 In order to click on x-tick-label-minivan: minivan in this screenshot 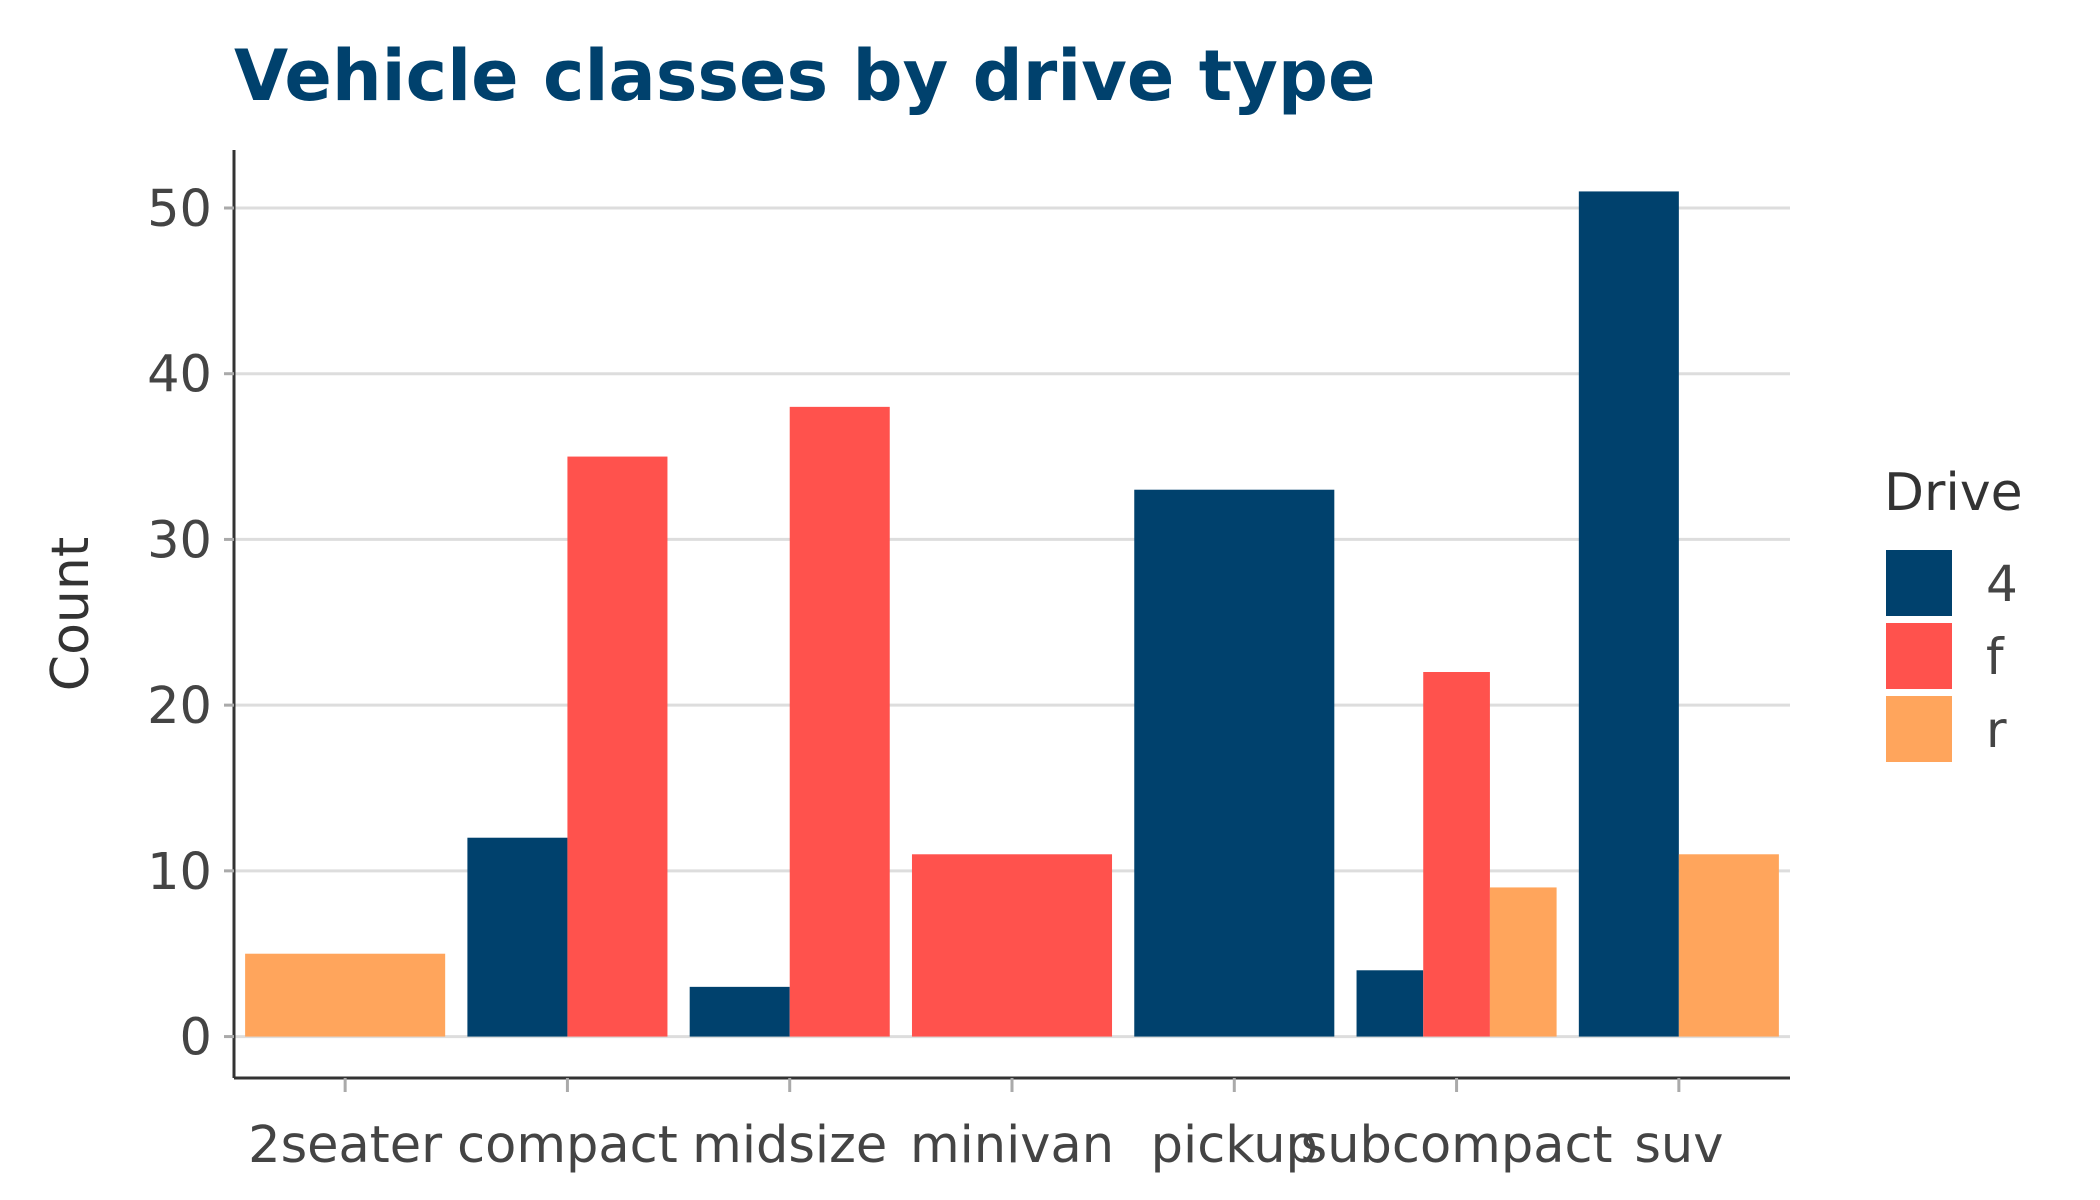, I will do `click(1012, 1145)`.